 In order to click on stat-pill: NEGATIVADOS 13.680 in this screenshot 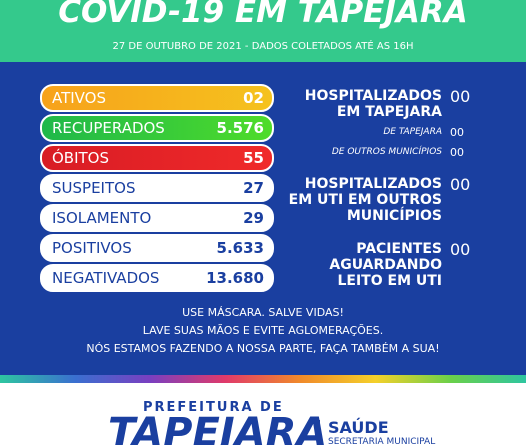, I will do `click(157, 278)`.